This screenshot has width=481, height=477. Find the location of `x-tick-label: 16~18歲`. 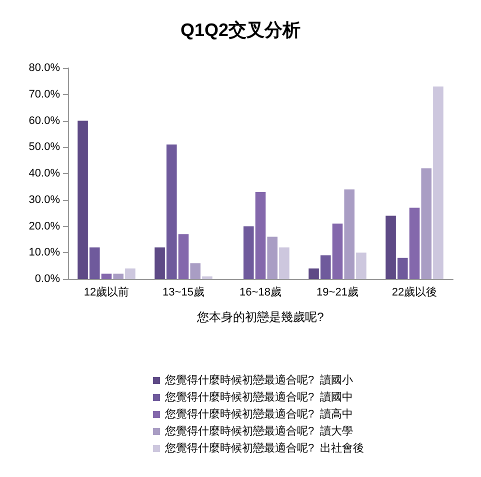

x-tick-label: 16~18歲 is located at coordinates (261, 292).